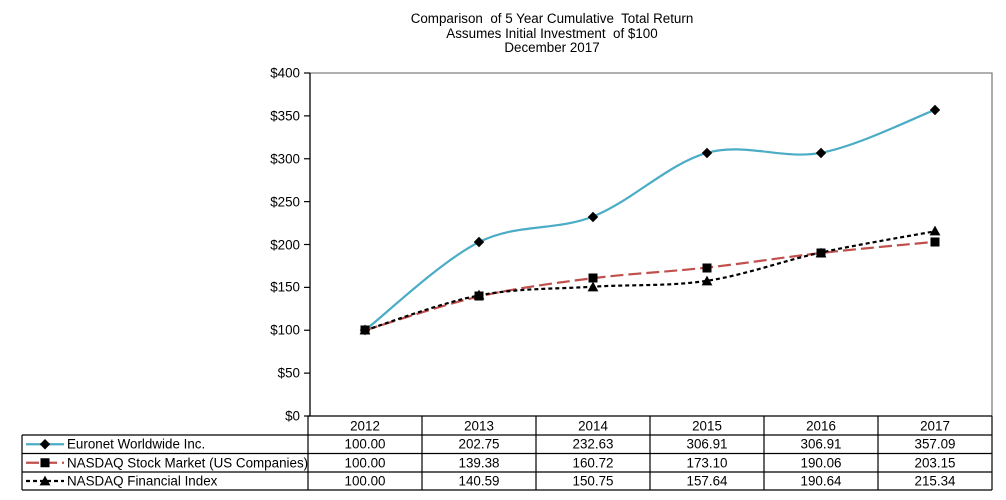 Image resolution: width=1006 pixels, height=500 pixels. What do you see at coordinates (707, 463) in the screenshot?
I see `table-cell: 173.10` at bounding box center [707, 463].